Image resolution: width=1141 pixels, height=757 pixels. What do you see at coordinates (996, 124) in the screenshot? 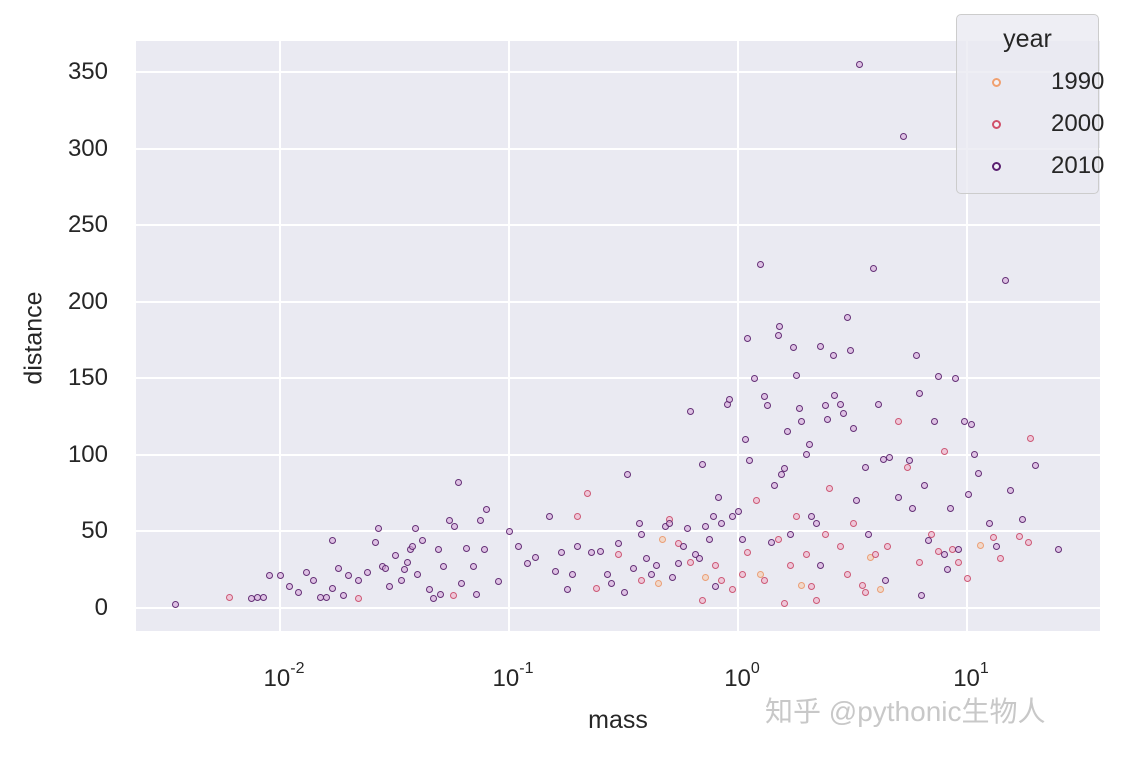
I see `legend-marker-icon` at bounding box center [996, 124].